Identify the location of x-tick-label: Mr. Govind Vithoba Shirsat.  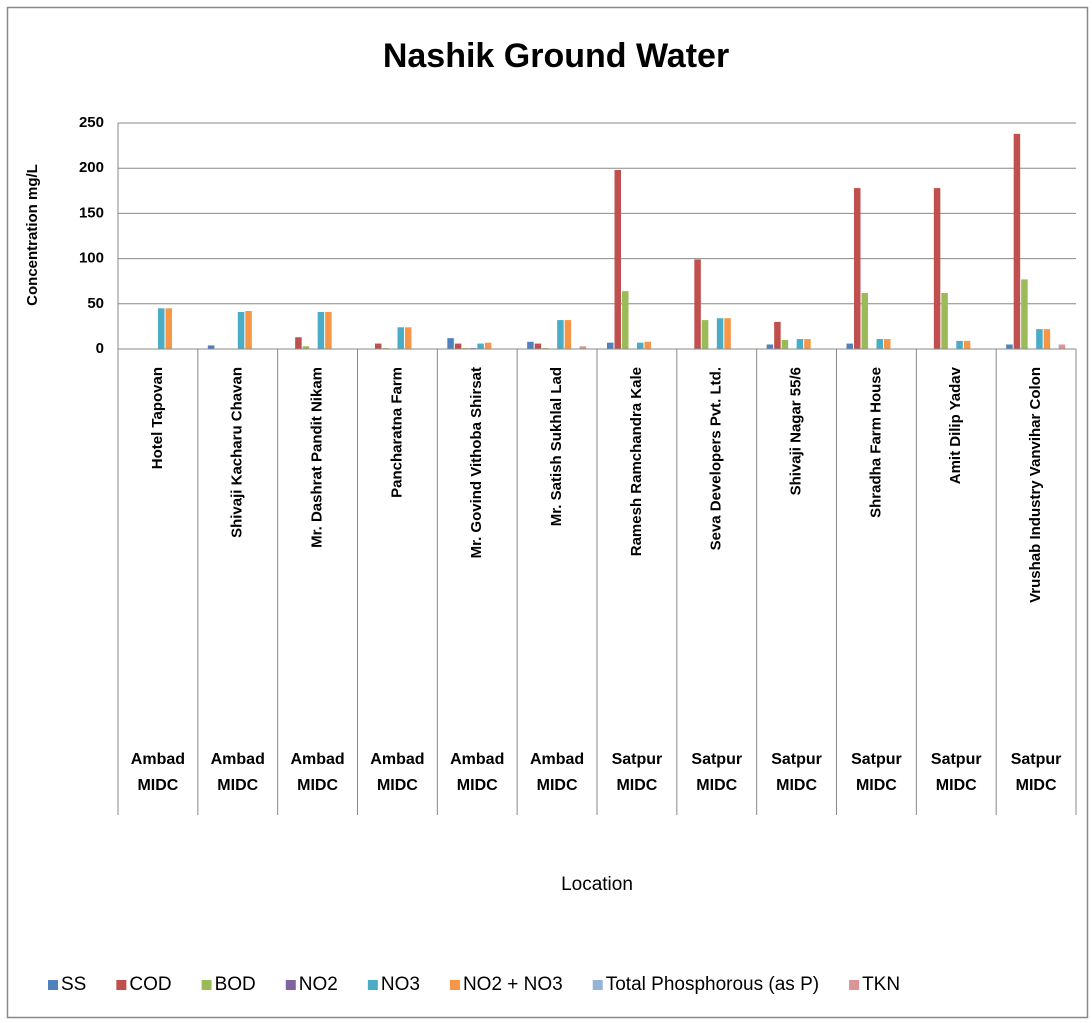
(476, 462).